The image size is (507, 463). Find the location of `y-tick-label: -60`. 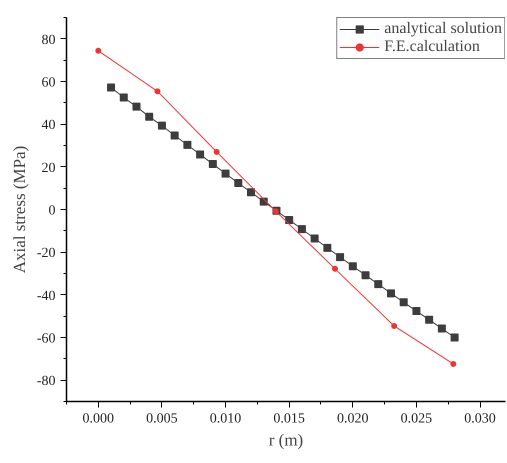

y-tick-label: -60 is located at coordinates (46, 339).